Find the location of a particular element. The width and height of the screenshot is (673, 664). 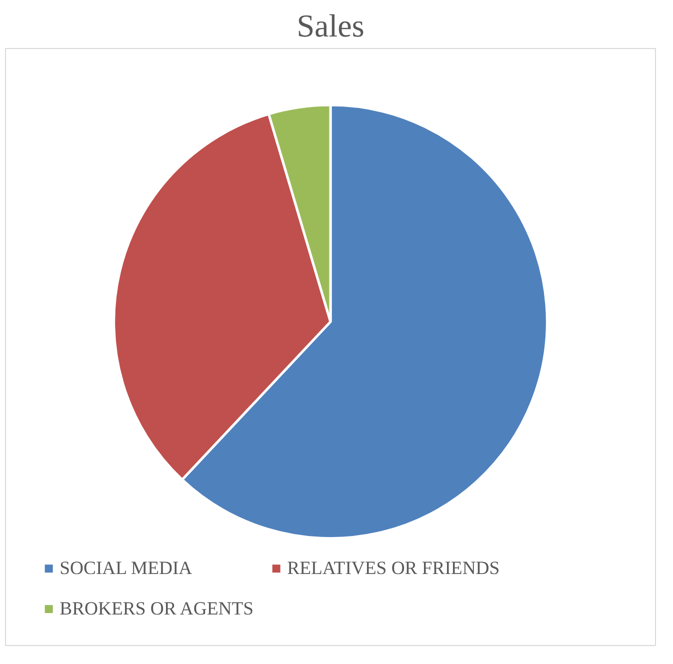

legend-label: SOCIAL MEDIA is located at coordinates (126, 569).